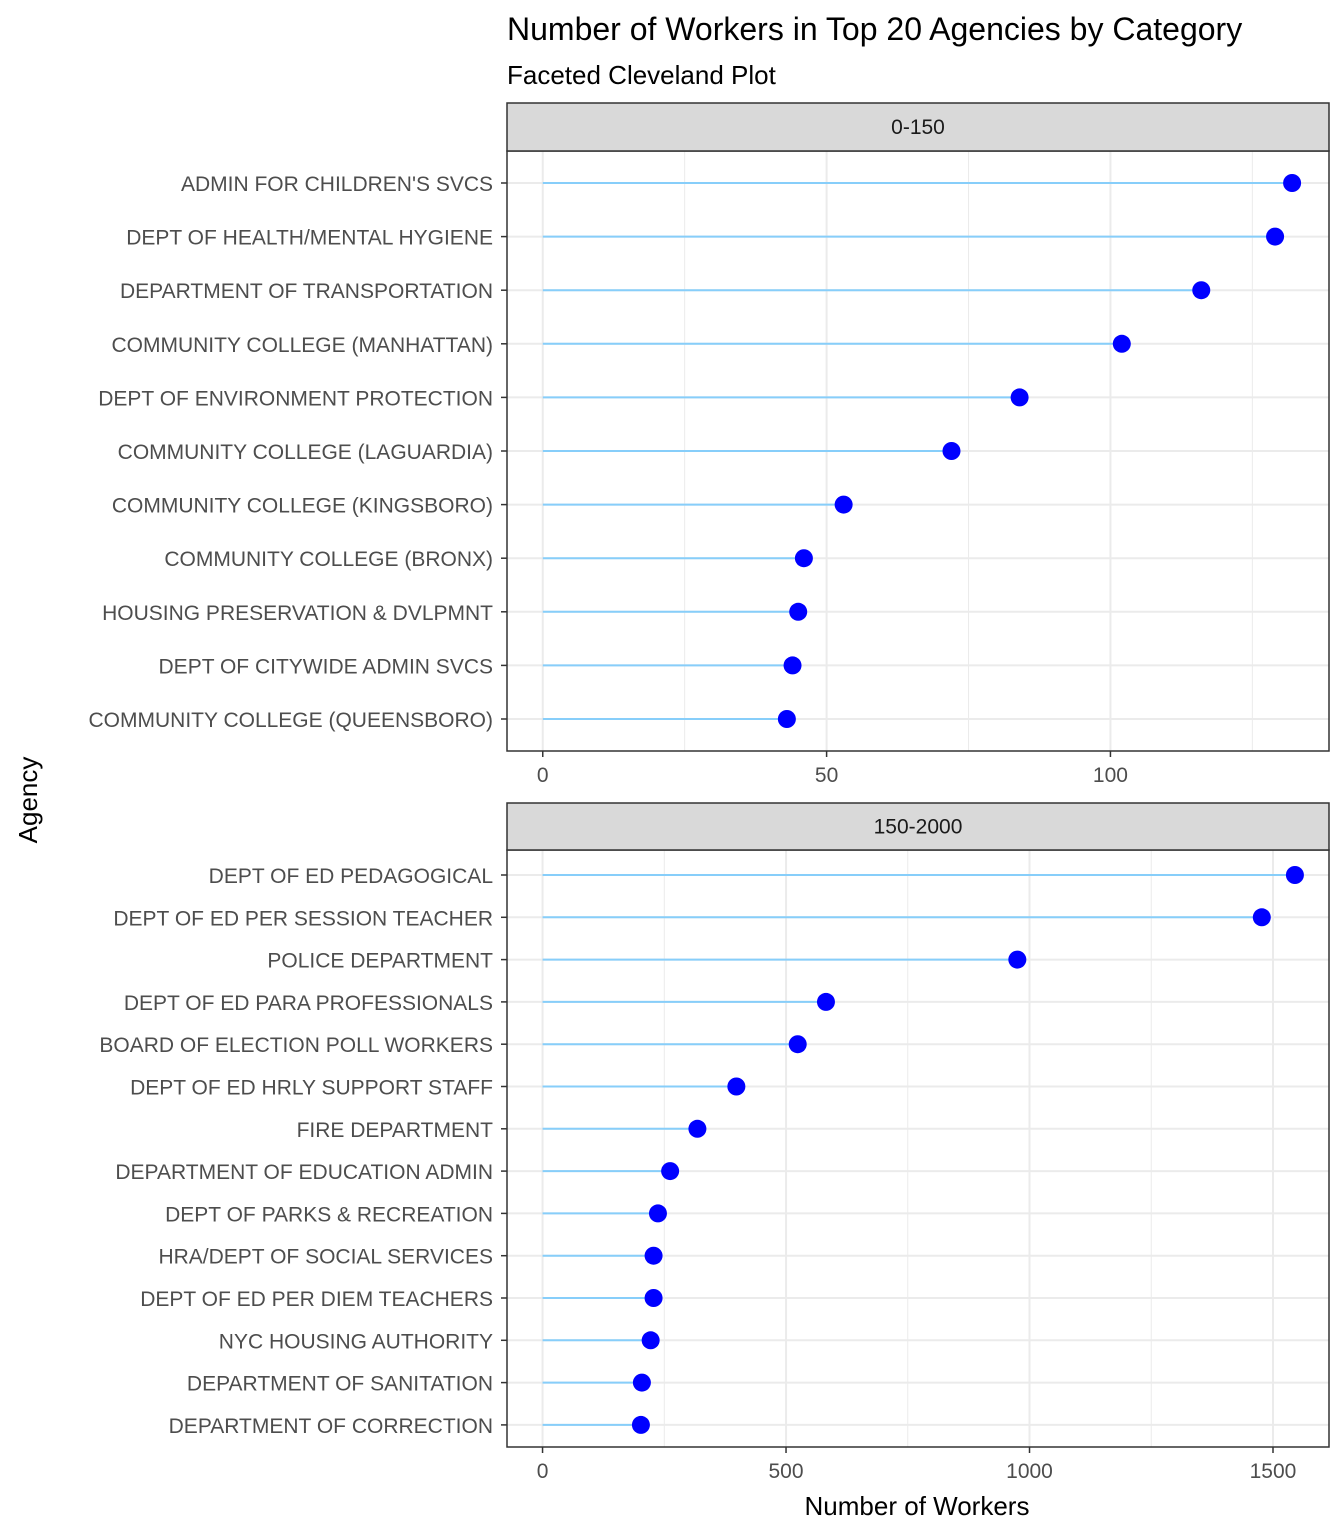 This screenshot has width=1344, height=1536. Describe the element at coordinates (356, 1341) in the screenshot. I see `y-tick-label: NYC HOUSING AUTHORITY` at that location.